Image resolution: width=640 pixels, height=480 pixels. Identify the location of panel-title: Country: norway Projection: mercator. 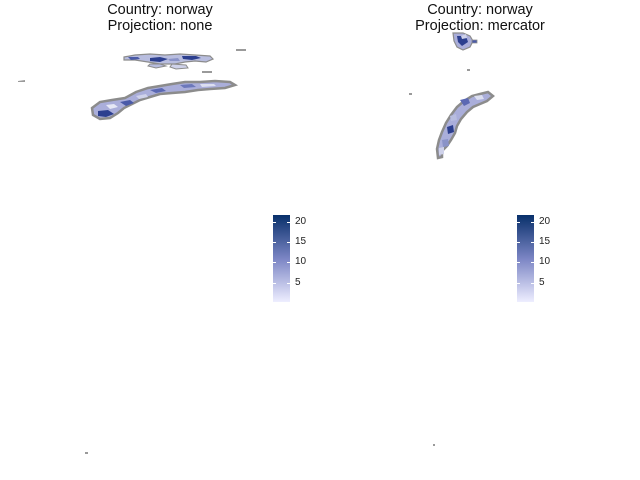
(480, 18).